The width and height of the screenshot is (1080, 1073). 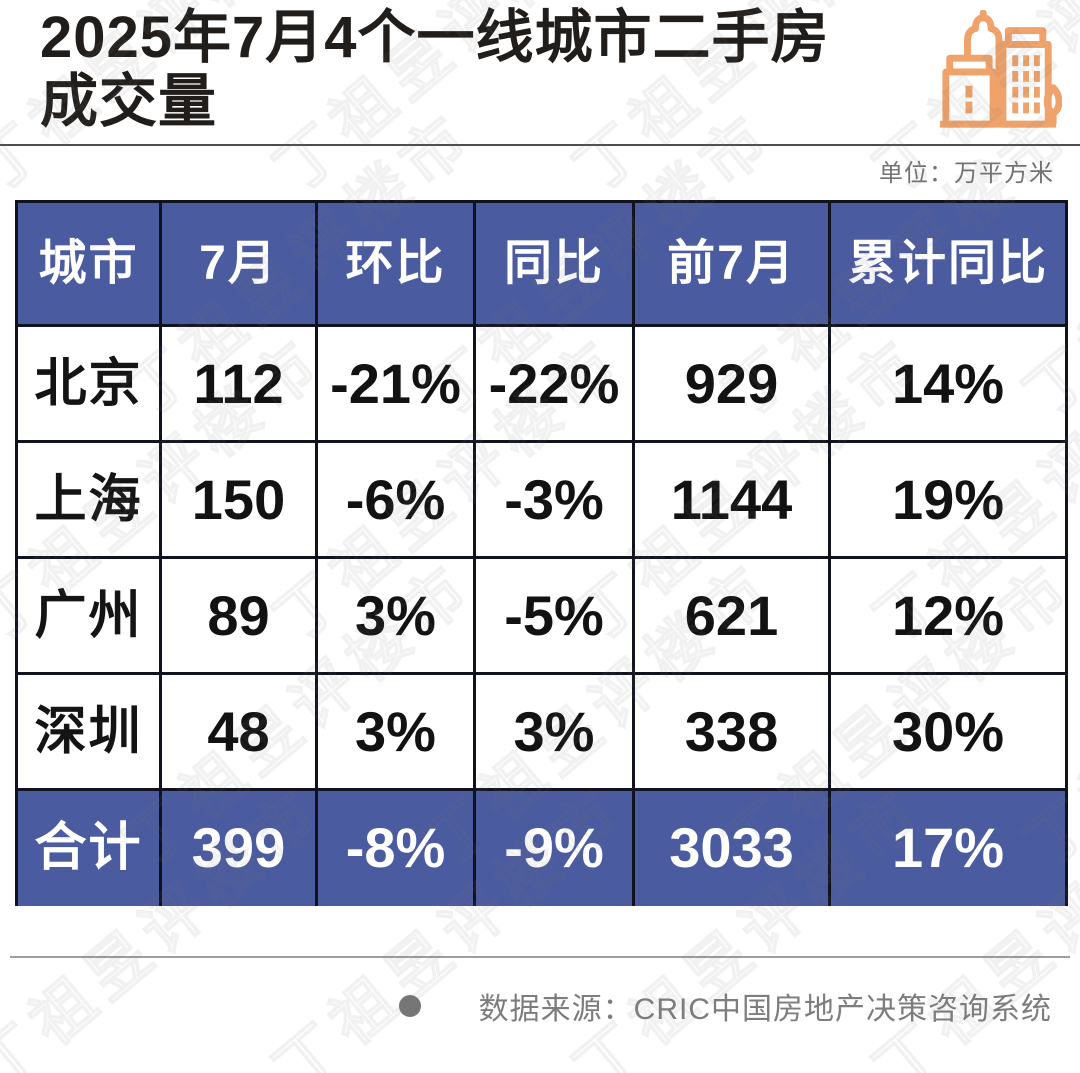 I want to click on table-cell: 621, so click(x=731, y=615).